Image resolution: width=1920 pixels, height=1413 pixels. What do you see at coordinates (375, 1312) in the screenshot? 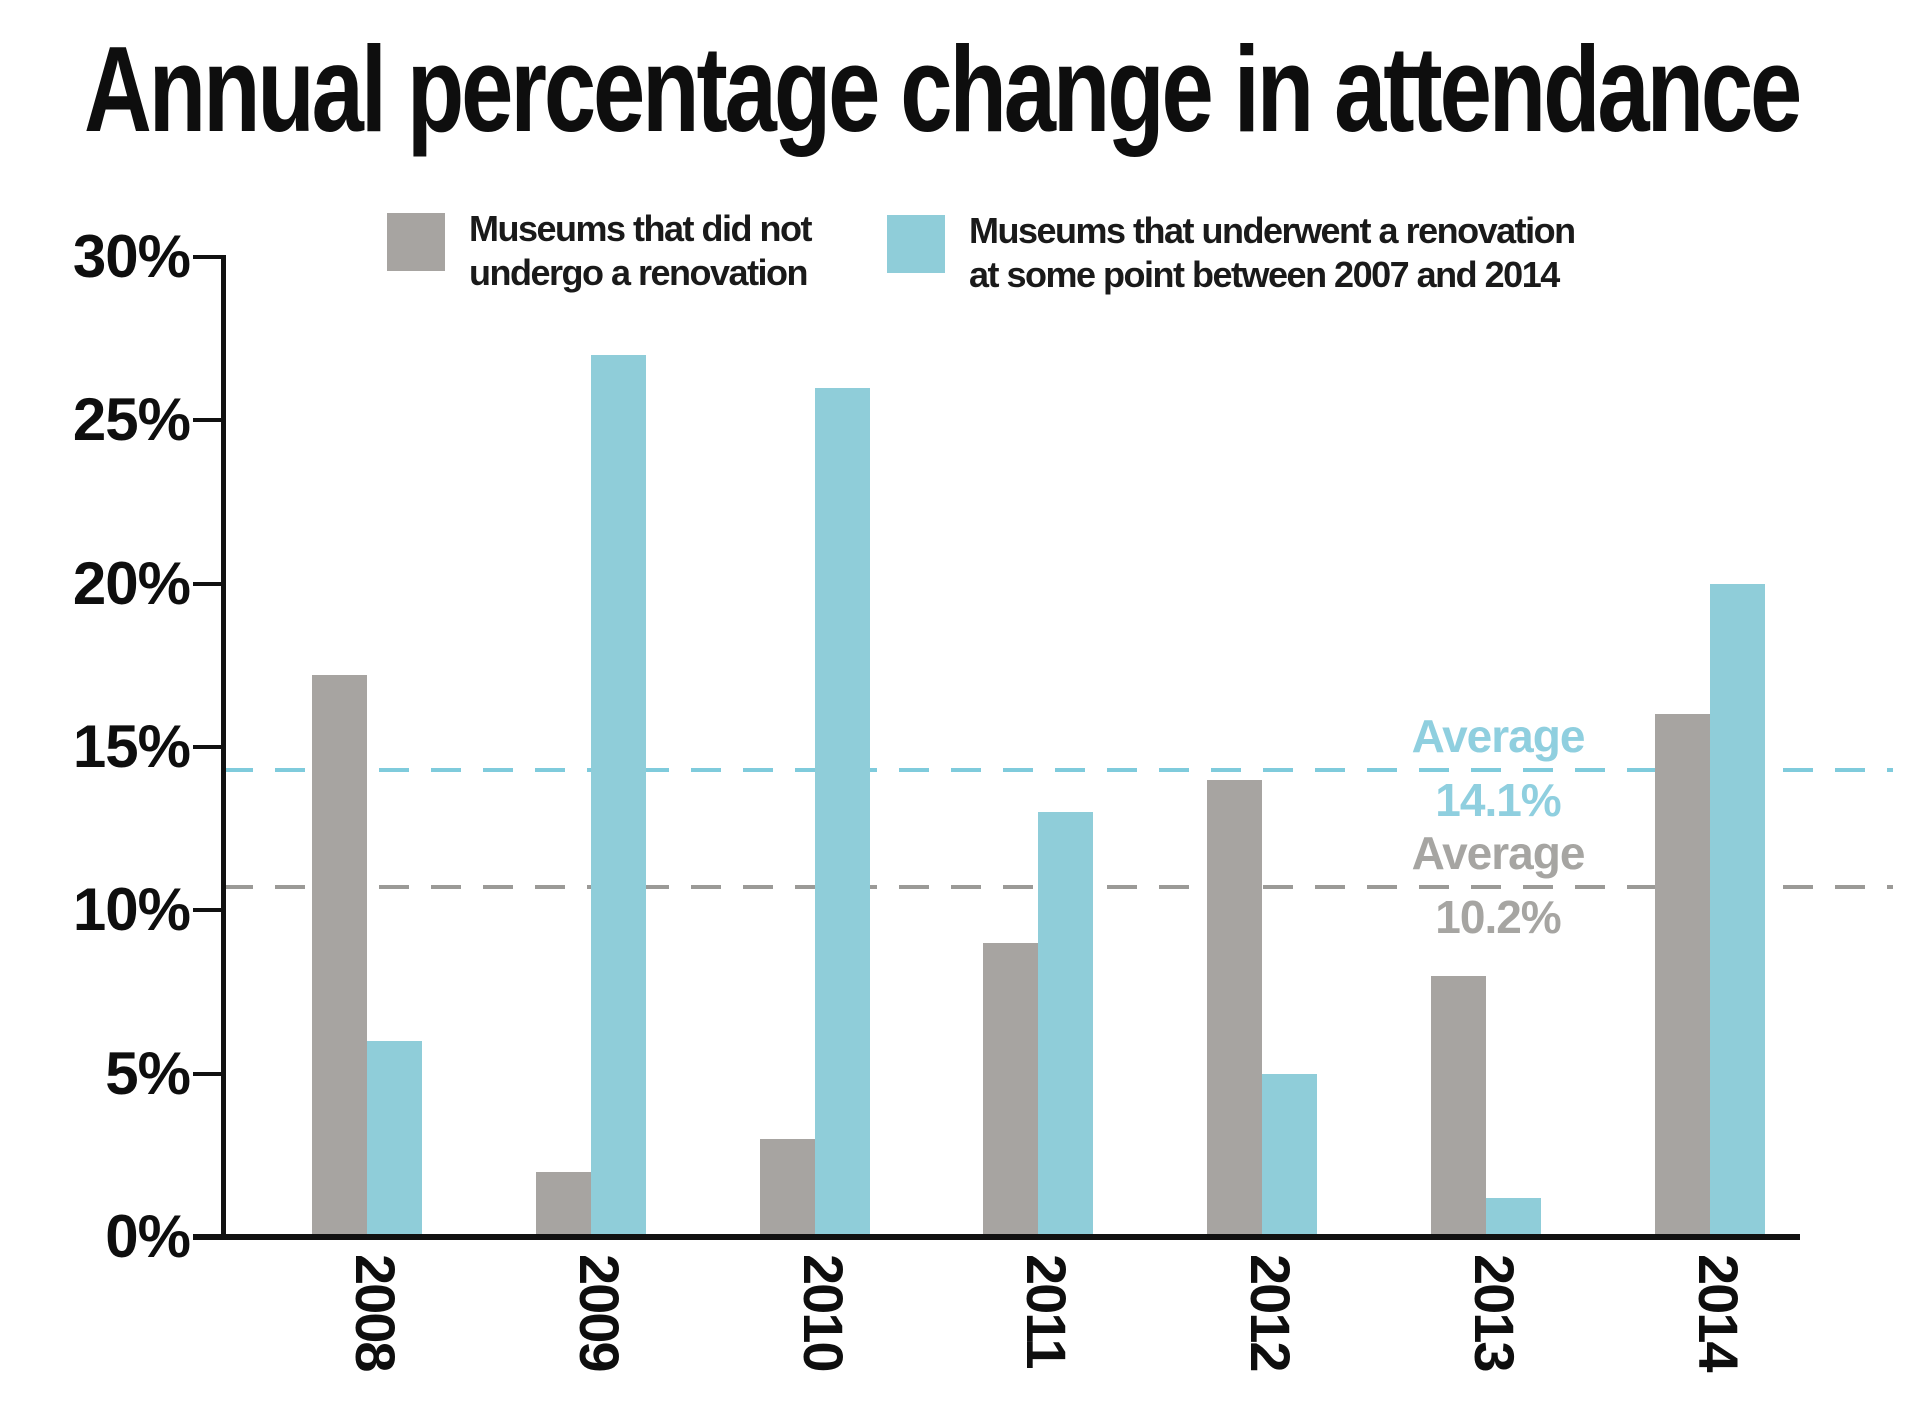
I see `x-axis-label-2008: 2008` at bounding box center [375, 1312].